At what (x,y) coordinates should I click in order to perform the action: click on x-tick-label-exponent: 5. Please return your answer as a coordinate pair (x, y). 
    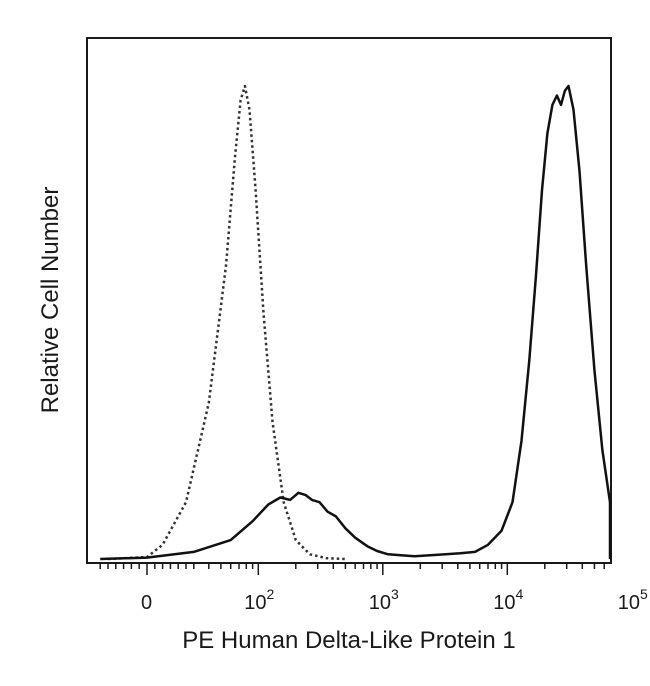
    Looking at the image, I should click on (644, 594).